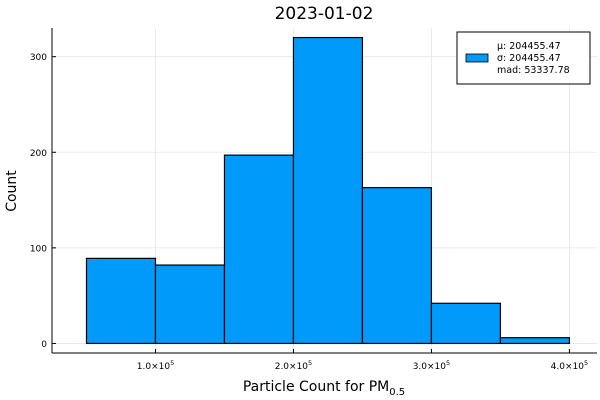 Image resolution: width=600 pixels, height=400 pixels. I want to click on y-tick-labels: 0 100 200 300, so click(43, 201).